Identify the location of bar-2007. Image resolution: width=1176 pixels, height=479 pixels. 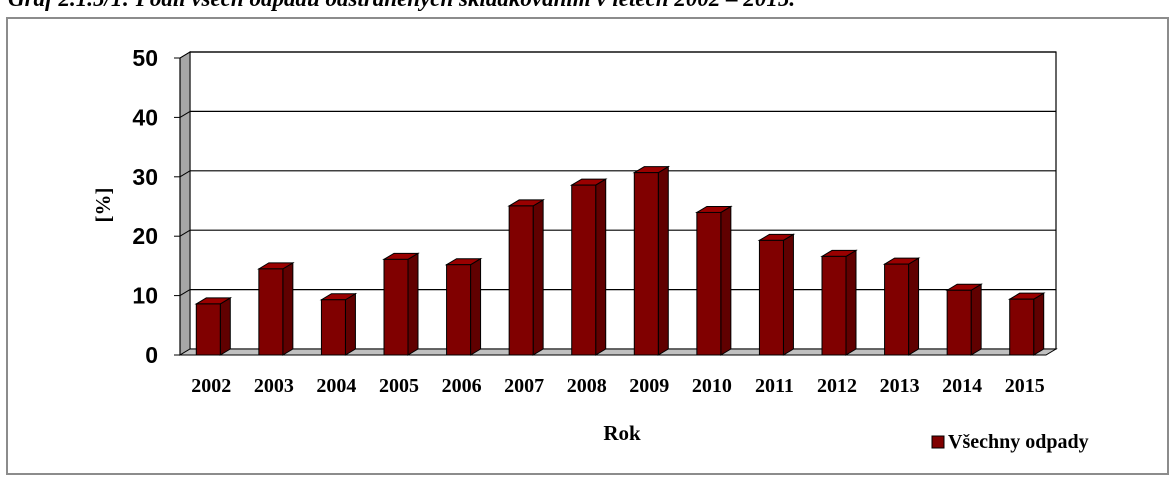
(526, 277).